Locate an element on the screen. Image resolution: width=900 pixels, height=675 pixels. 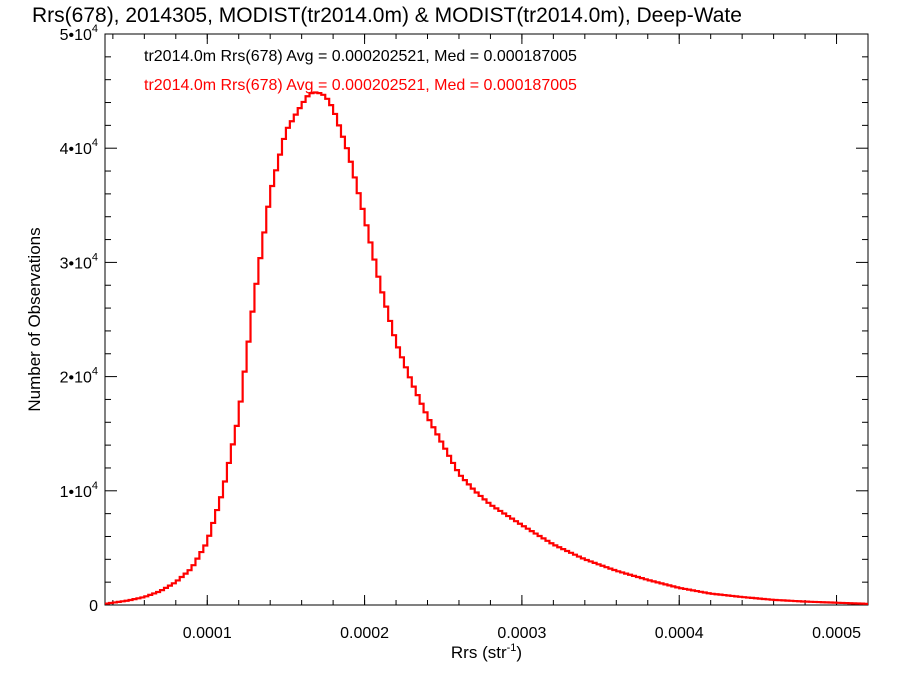
x-axis-label-suffix: ) is located at coordinates (519, 652).